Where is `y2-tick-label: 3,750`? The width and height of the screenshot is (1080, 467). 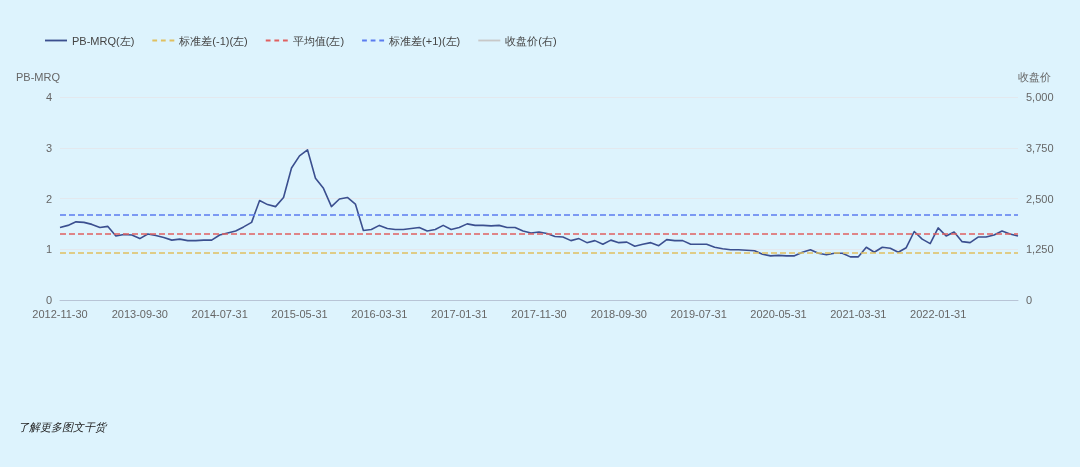
y2-tick-label: 3,750 is located at coordinates (1040, 147).